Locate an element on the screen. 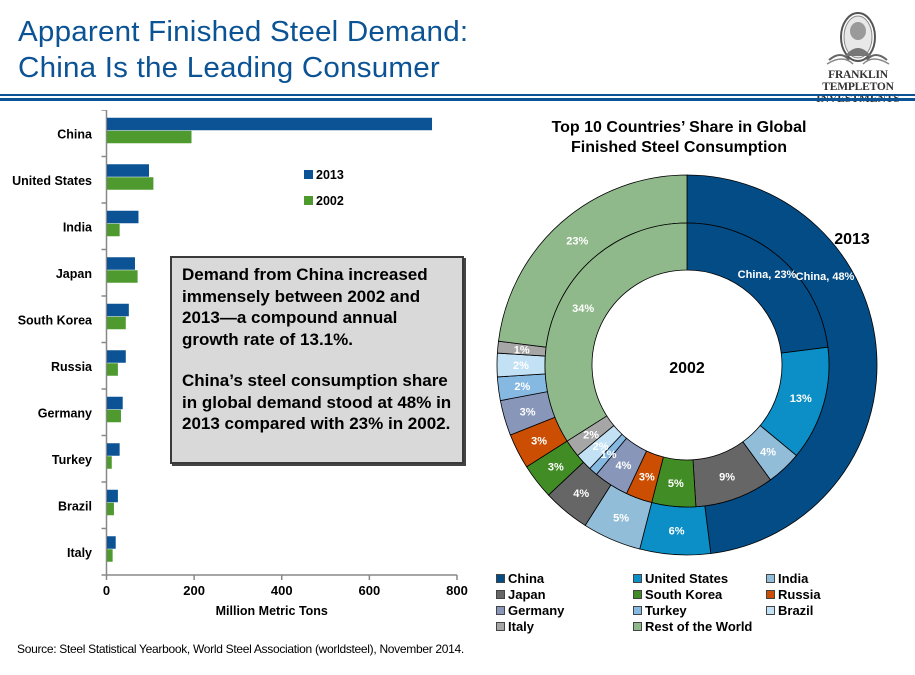 This screenshot has width=915, height=675. slice-2002-rest-of-the-world is located at coordinates (616, 332).